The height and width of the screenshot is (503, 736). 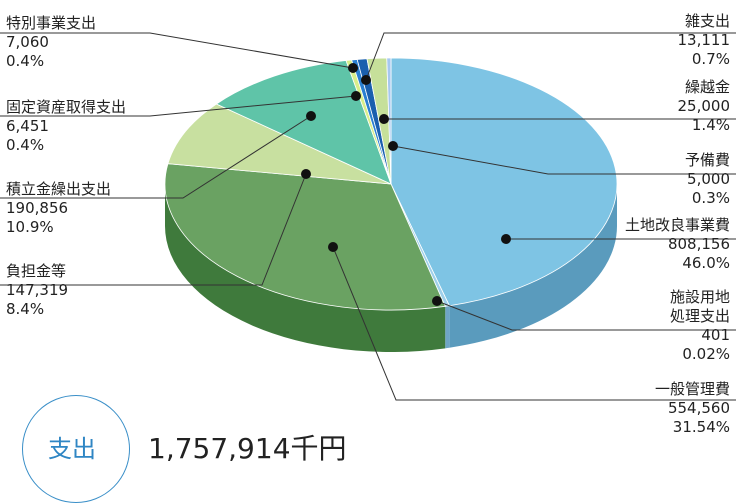 I want to click on slice-label: 予備費 5,000 0.3%, so click(x=707, y=179).